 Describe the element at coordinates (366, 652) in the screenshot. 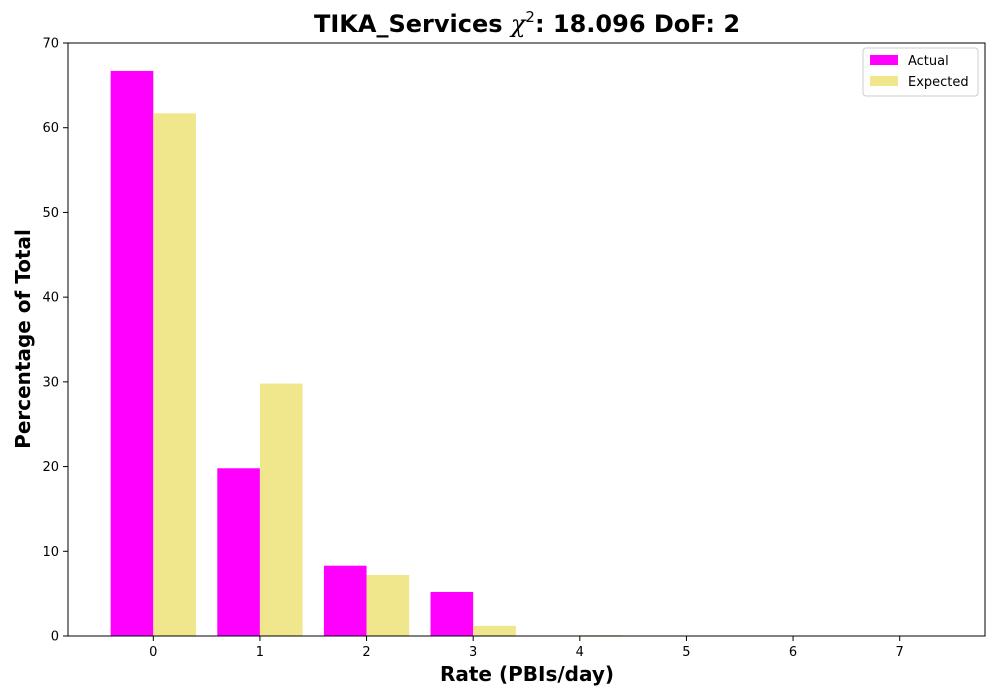

I see `x-tick-label: 2` at that location.